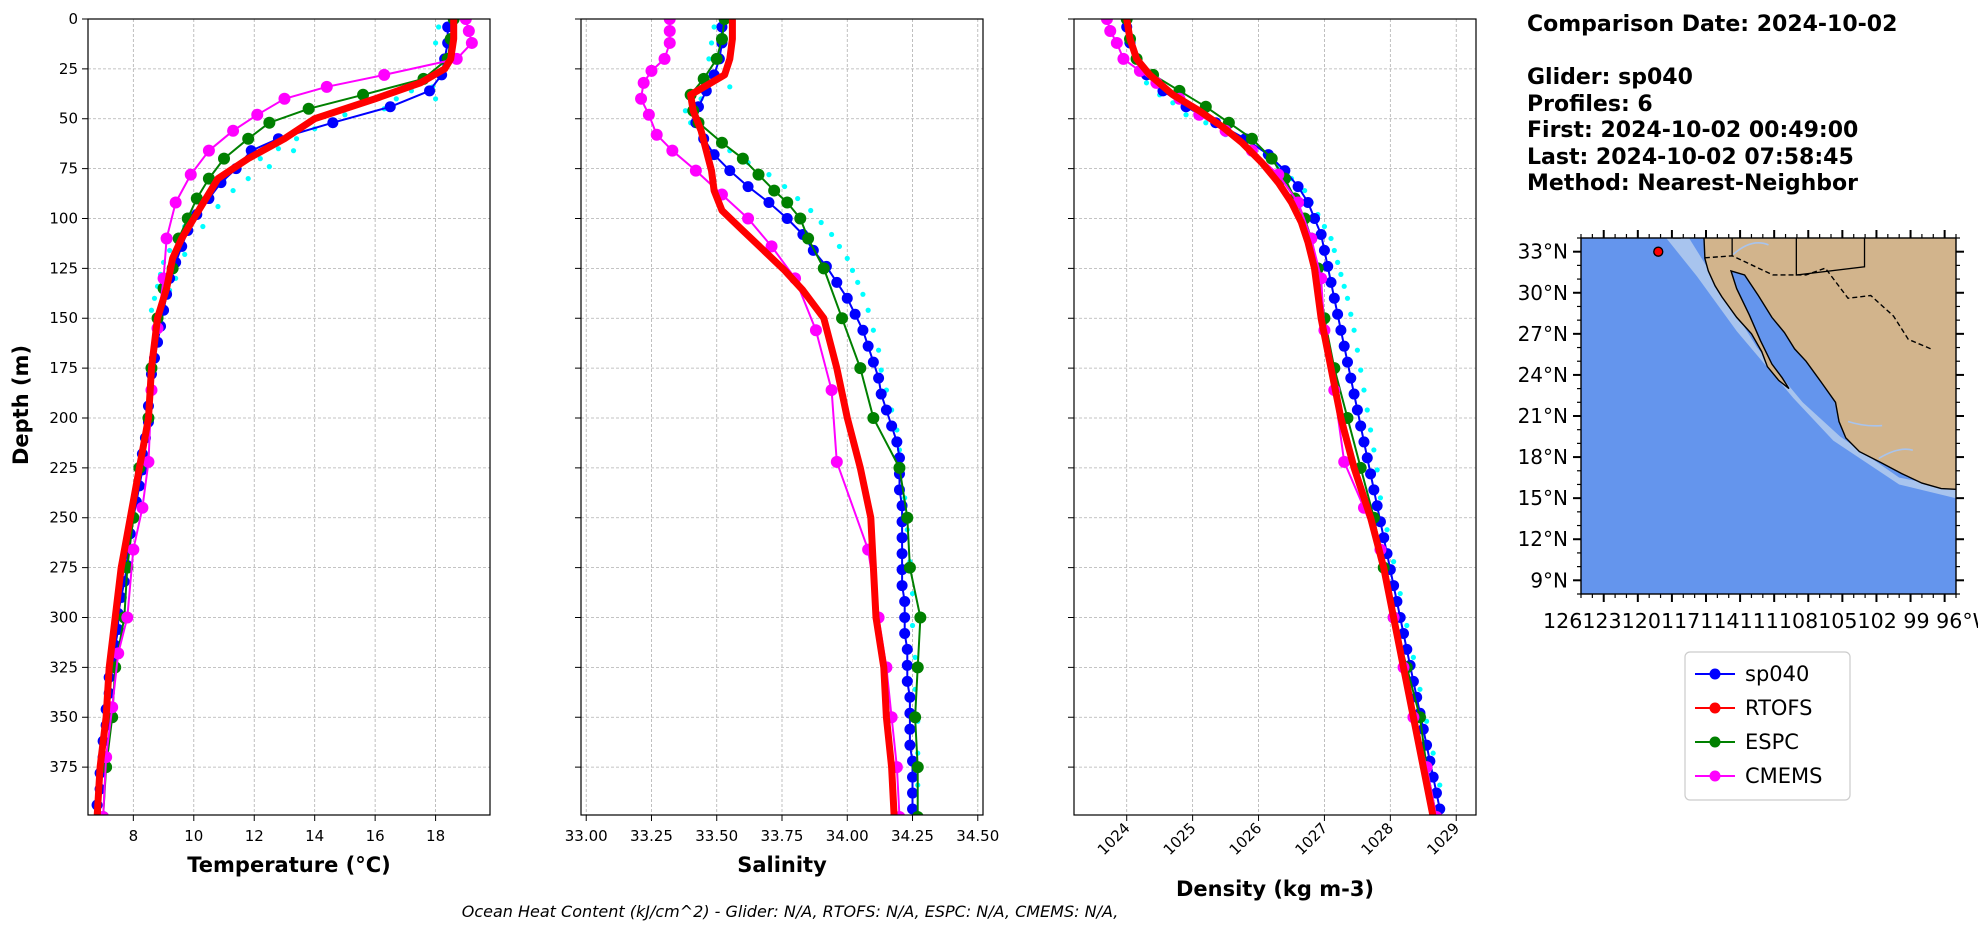  I want to click on y-axis-label: Depth (m), so click(21, 405).